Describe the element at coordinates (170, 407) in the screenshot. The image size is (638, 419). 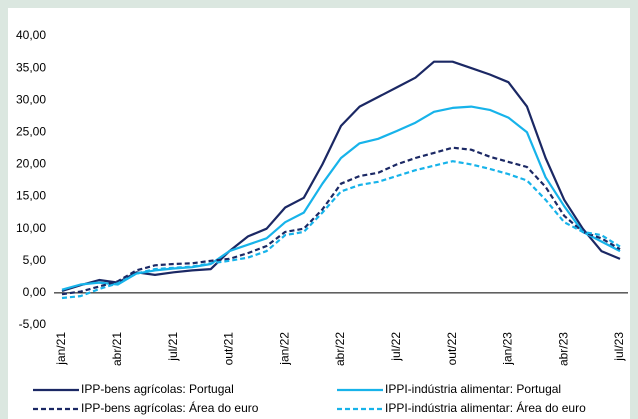
I see `legend-label: IPP-bens agrícolas: Área do euro` at that location.